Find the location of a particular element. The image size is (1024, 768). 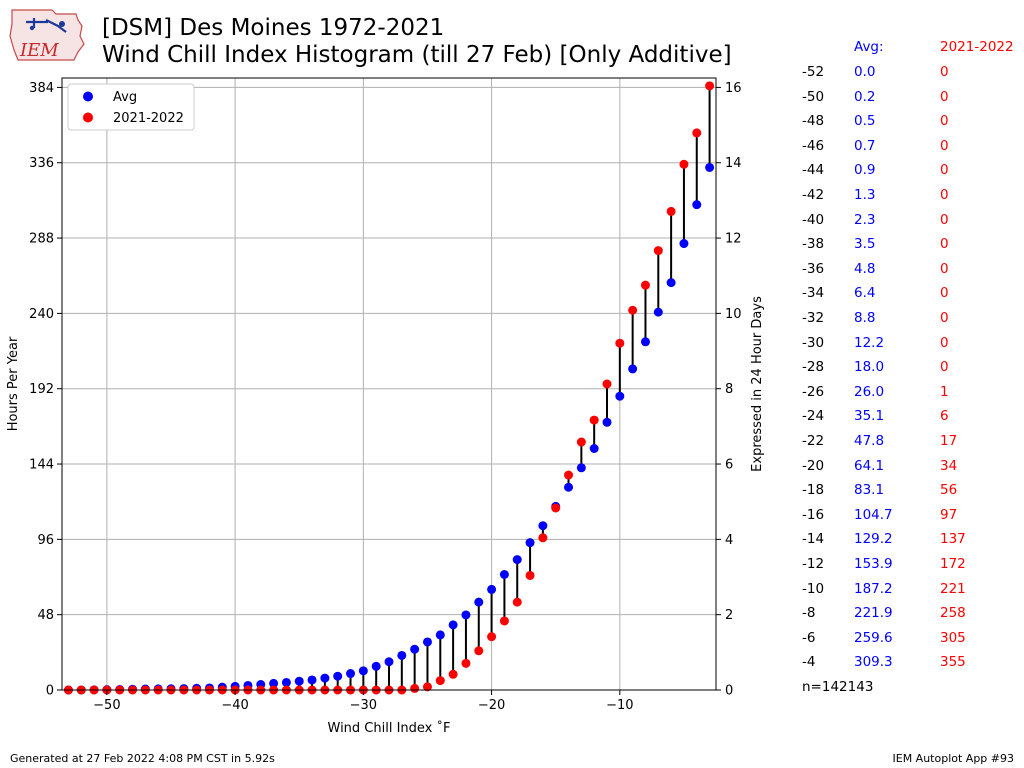

table-cell-wci: -8 is located at coordinates (809, 613).